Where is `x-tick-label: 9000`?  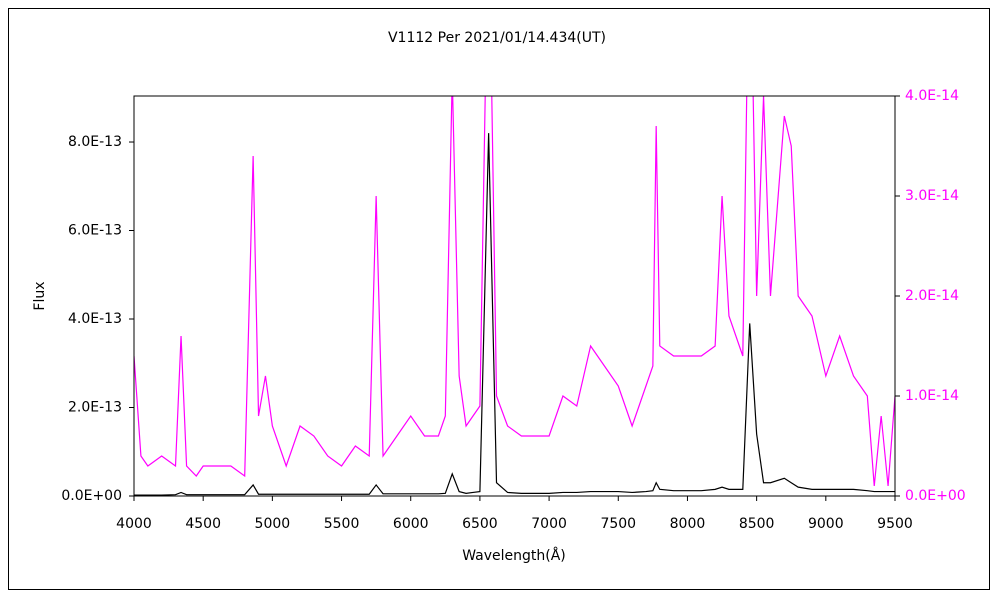 x-tick-label: 9000 is located at coordinates (826, 524).